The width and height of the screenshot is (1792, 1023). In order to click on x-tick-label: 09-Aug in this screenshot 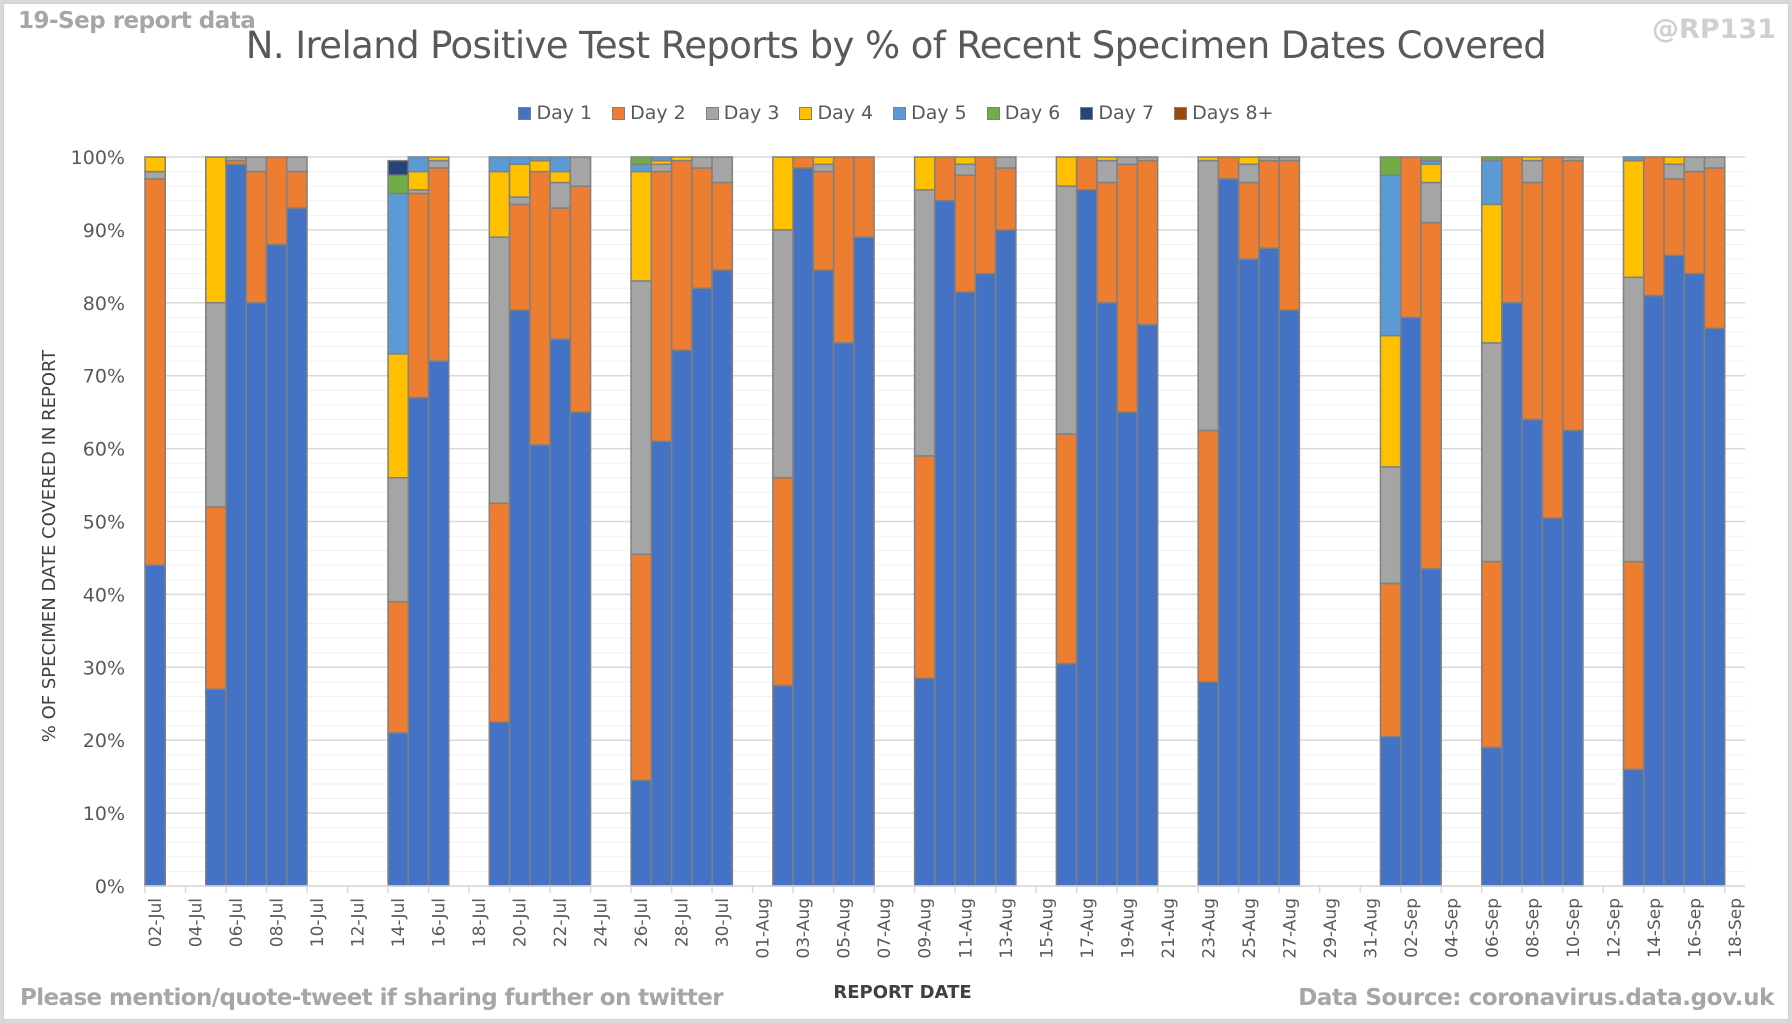, I will do `click(926, 928)`.